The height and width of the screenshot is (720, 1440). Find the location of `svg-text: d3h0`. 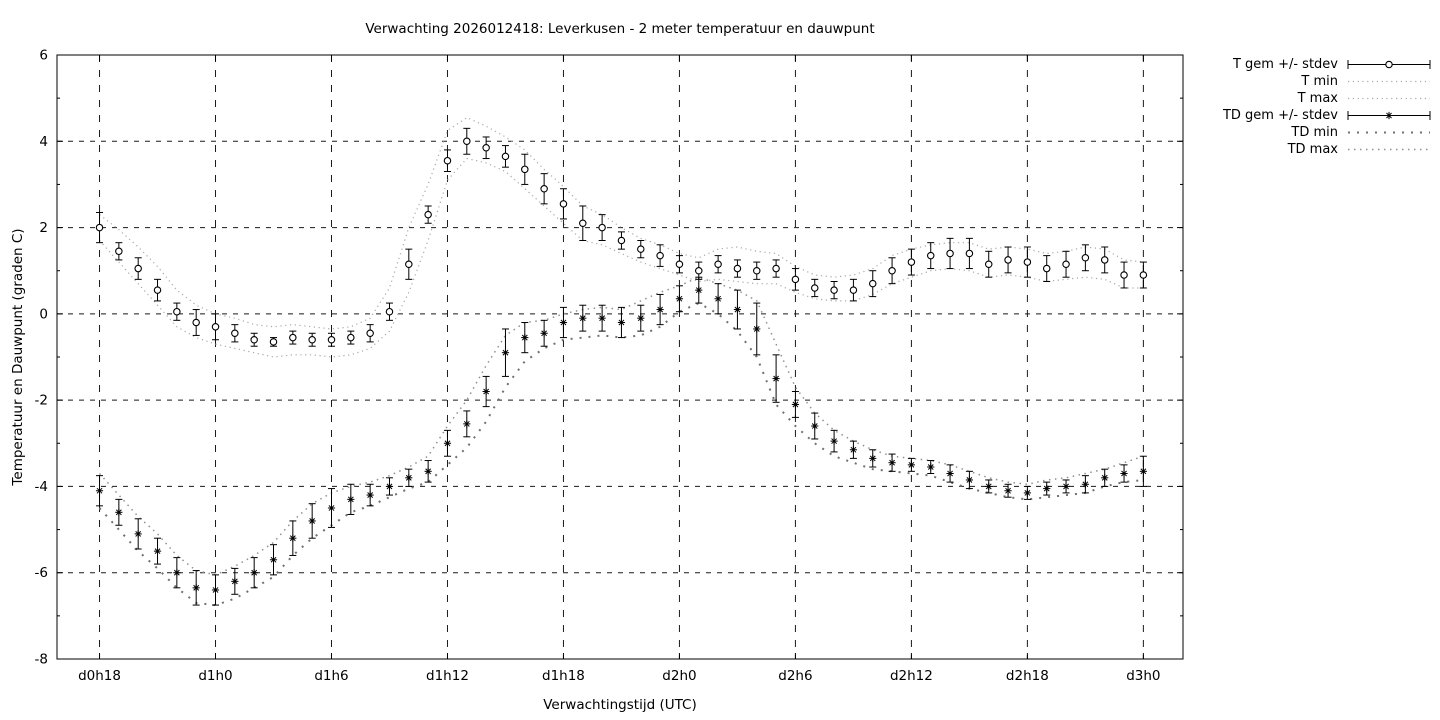

svg-text: d3h0 is located at coordinates (1143, 676).